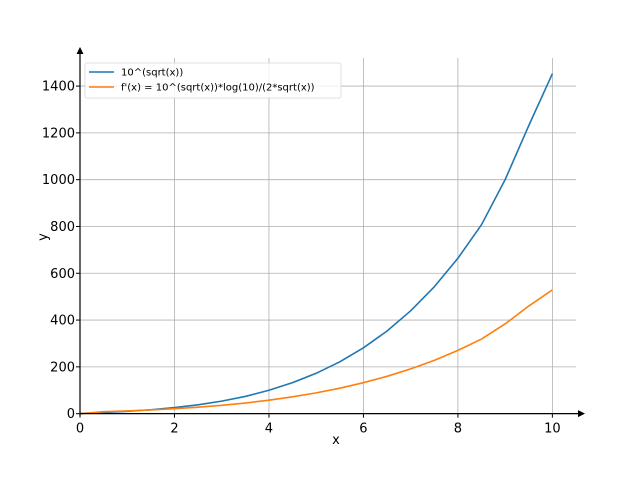 Image resolution: width=640 pixels, height=480 pixels. What do you see at coordinates (363, 429) in the screenshot?
I see `x-tick-label-3: 6` at bounding box center [363, 429].